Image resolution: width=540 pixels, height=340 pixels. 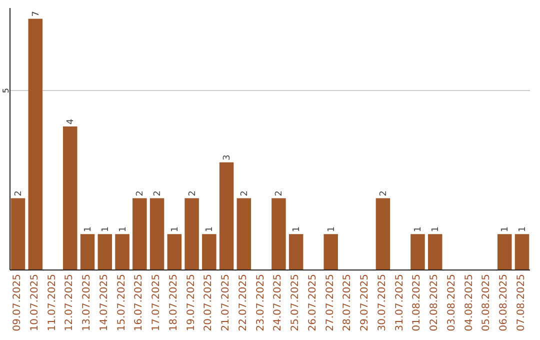 I want to click on x-tick-label: 30.07.2025, so click(x=382, y=303).